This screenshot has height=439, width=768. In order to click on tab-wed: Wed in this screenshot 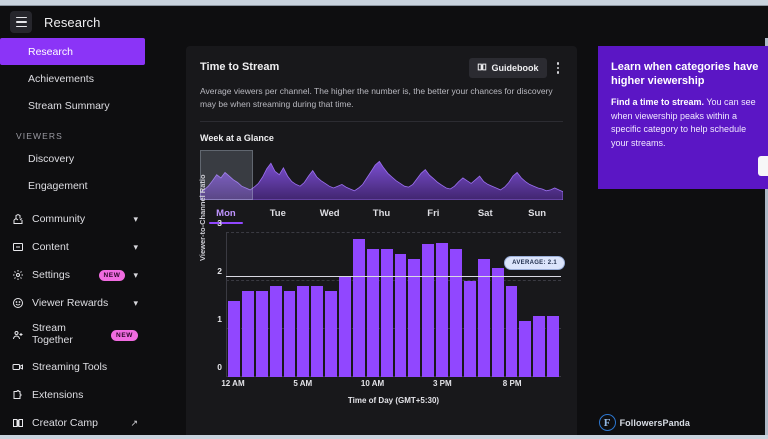, I will do `click(329, 214)`.